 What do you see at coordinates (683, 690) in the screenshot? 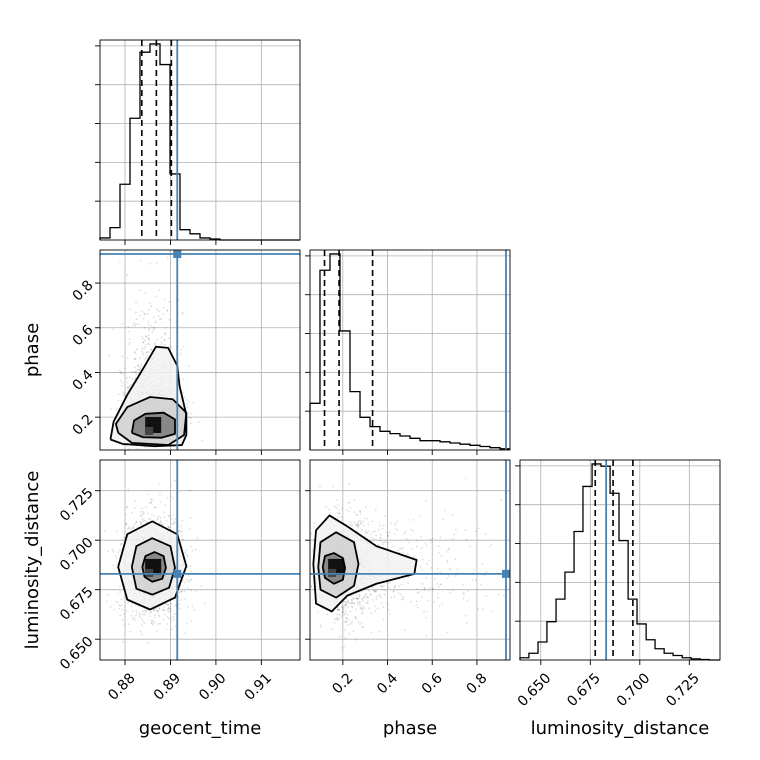
I see `x-tick-label: 0.725` at bounding box center [683, 690].